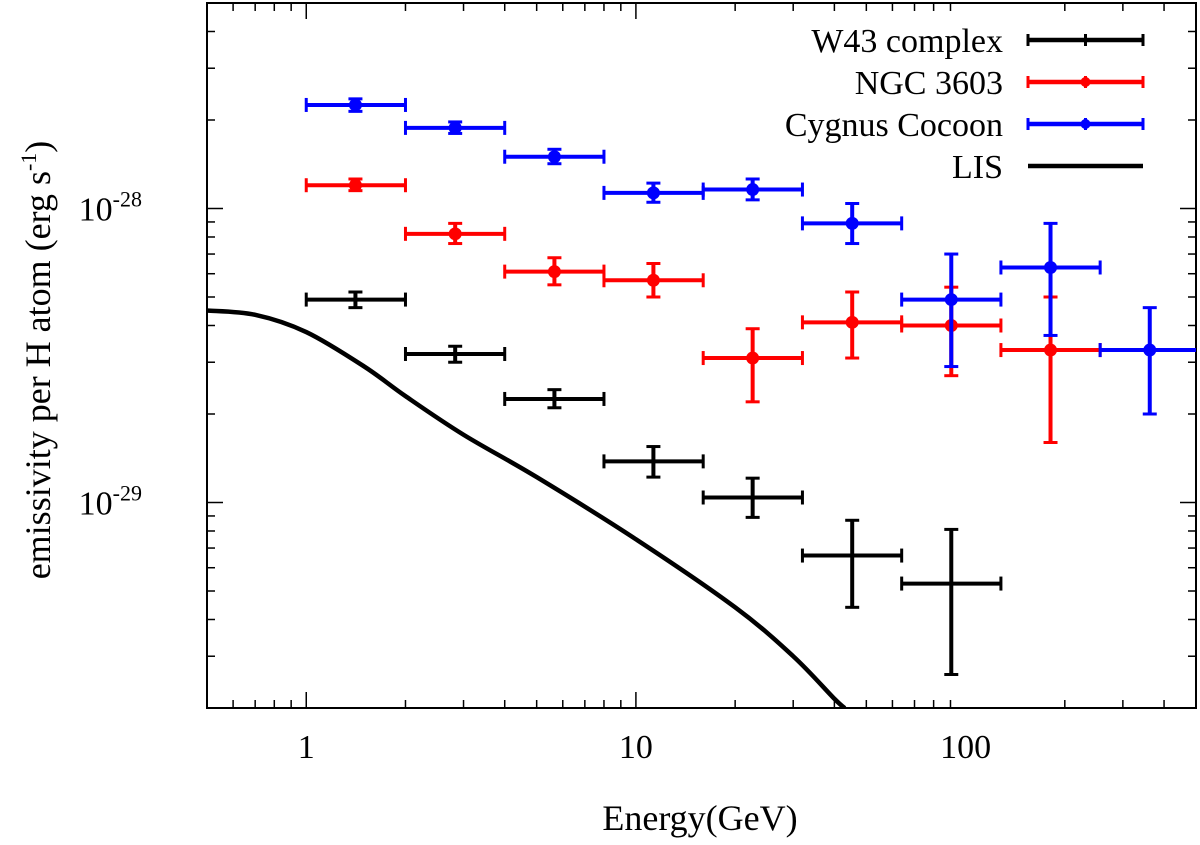 The width and height of the screenshot is (1200, 845). Describe the element at coordinates (929, 83) in the screenshot. I see `legend-label-ngc-3603: NGC 3603` at that location.